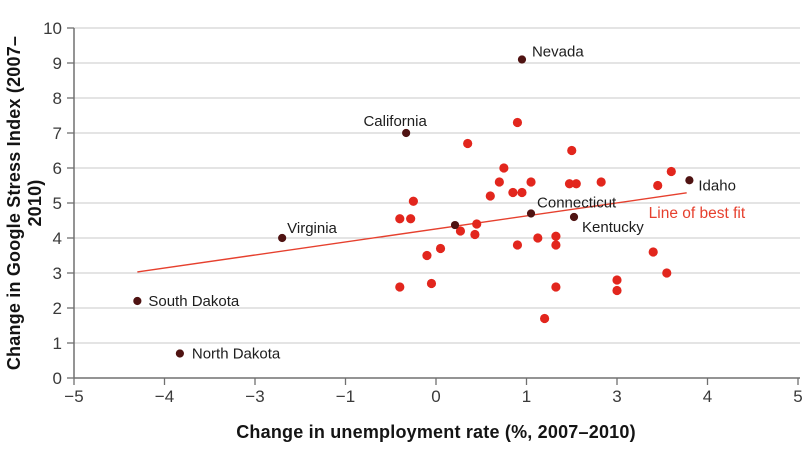  I want to click on state-label-south-dakota: South Dakota, so click(194, 301).